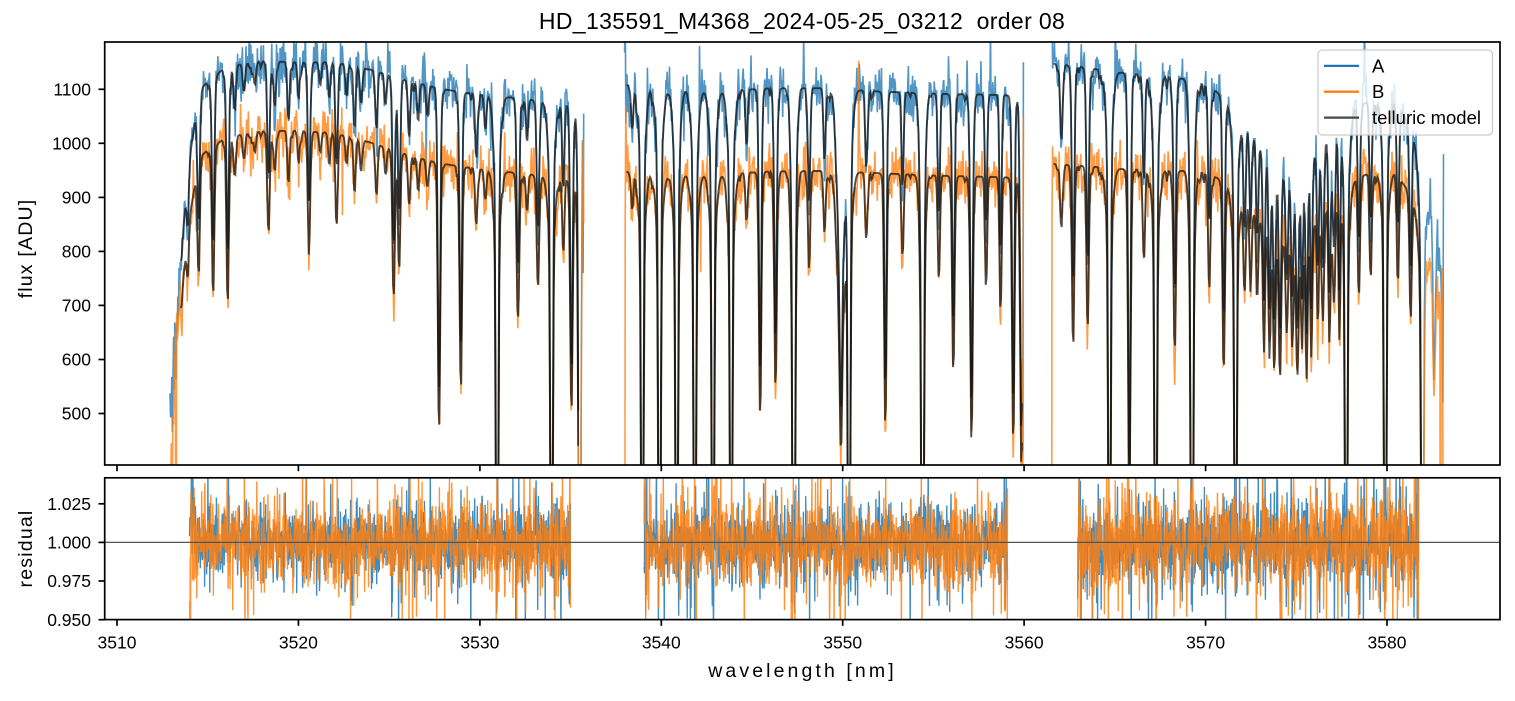 This screenshot has width=1515, height=701. I want to click on svg-text: 3560, so click(1024, 643).